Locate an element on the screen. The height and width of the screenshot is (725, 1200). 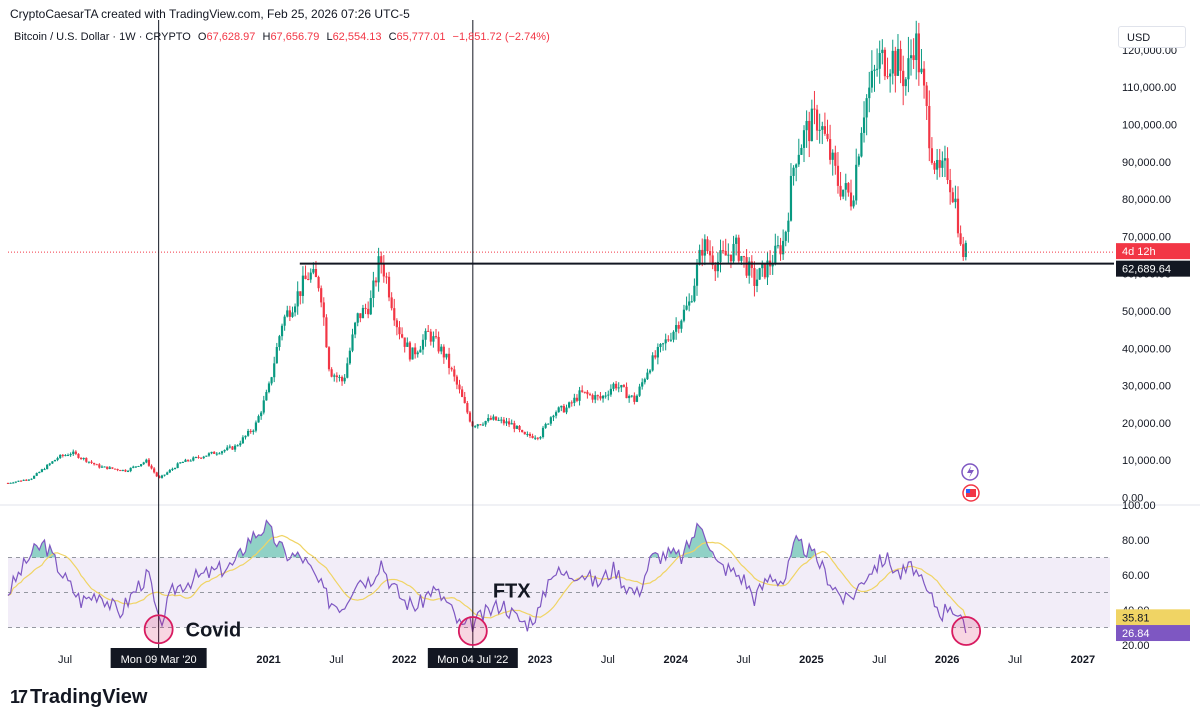
flag-icon is located at coordinates (971, 493).